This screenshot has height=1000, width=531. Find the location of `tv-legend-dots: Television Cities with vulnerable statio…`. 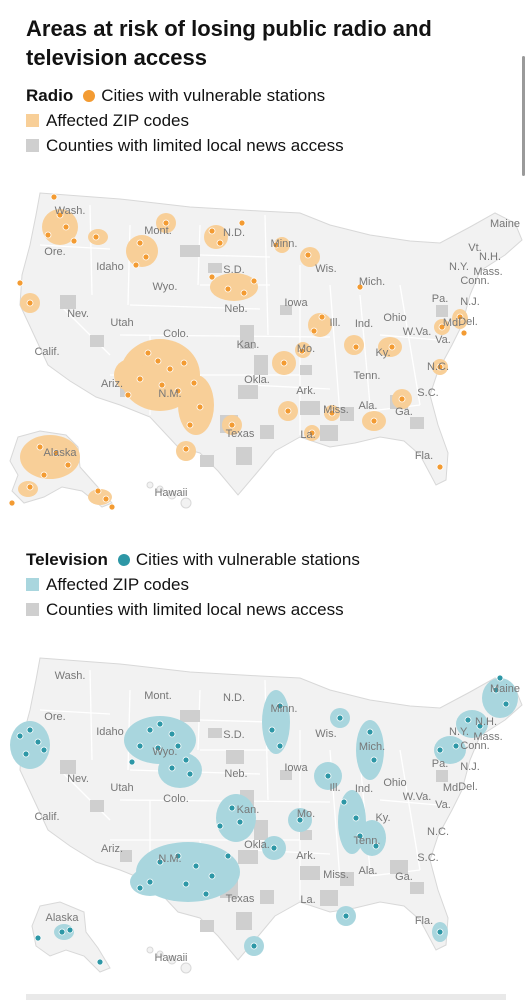

tv-legend-dots: Television Cities with vulnerable statio… is located at coordinates (193, 559).